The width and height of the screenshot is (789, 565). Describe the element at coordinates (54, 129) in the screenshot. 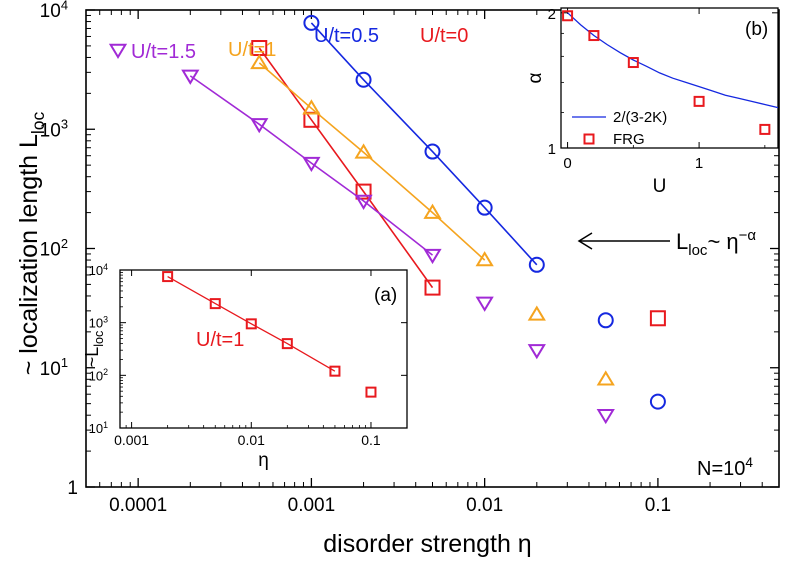

I see `y-tick-label: 10³` at that location.